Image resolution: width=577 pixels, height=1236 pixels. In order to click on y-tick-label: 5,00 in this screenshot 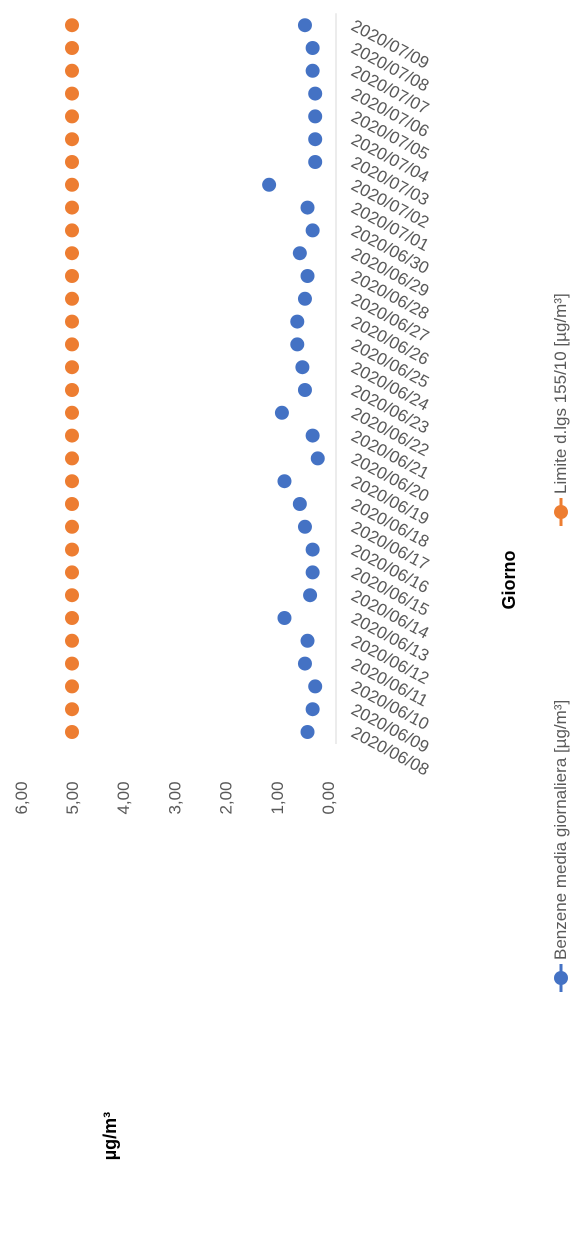, I will do `click(72, 797)`.